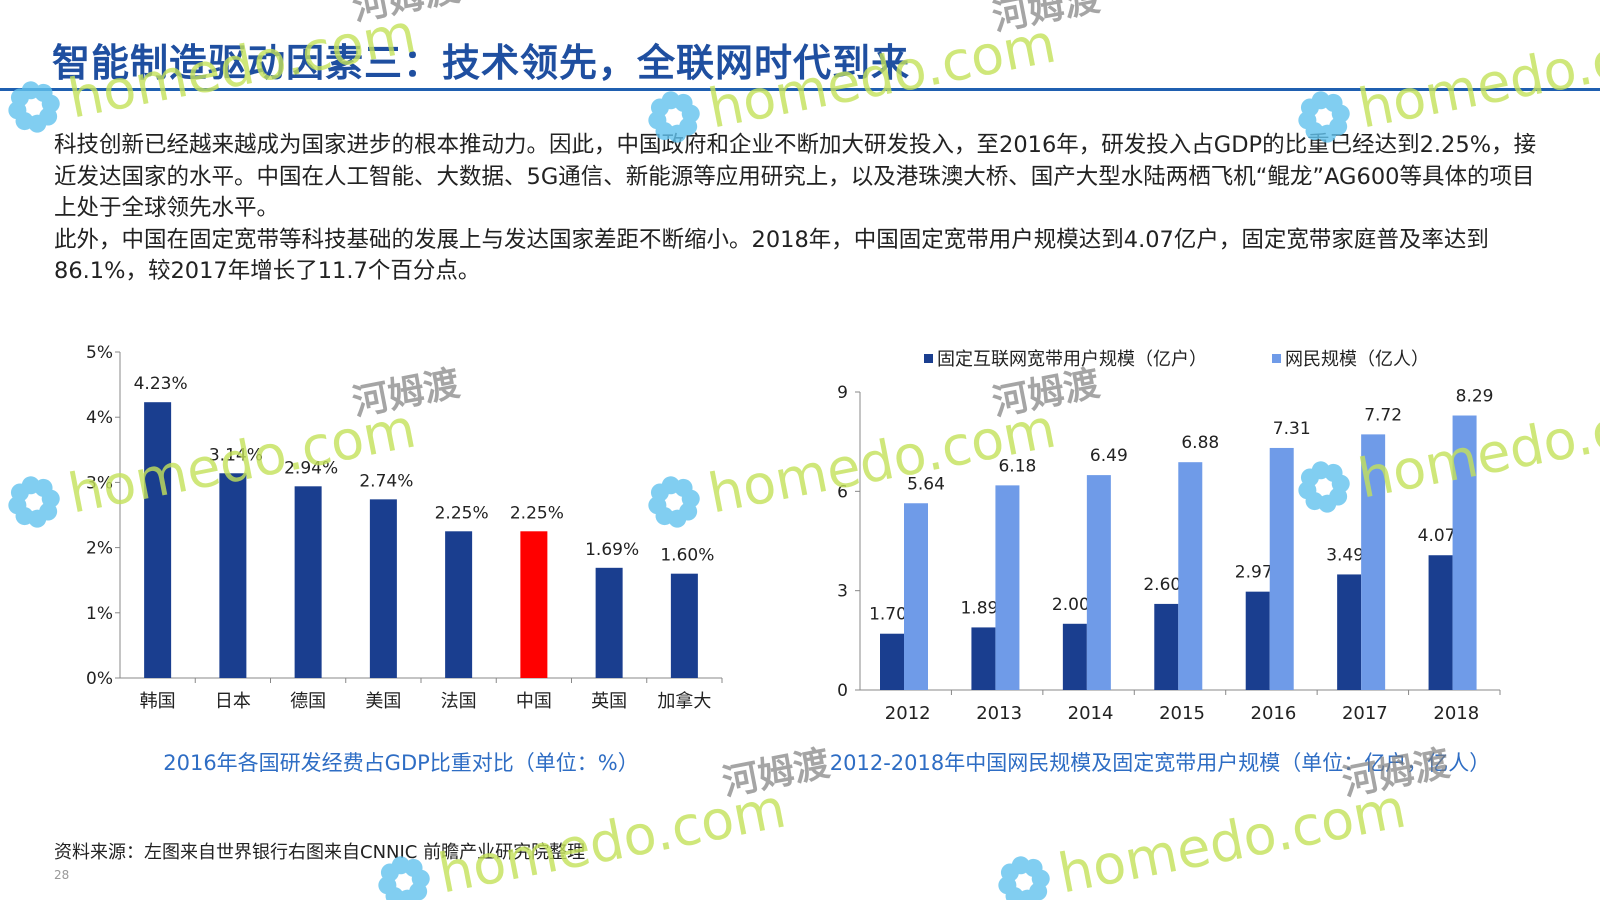 The height and width of the screenshot is (900, 1600). What do you see at coordinates (99, 549) in the screenshot?
I see `y-tick-label: 2%` at bounding box center [99, 549].